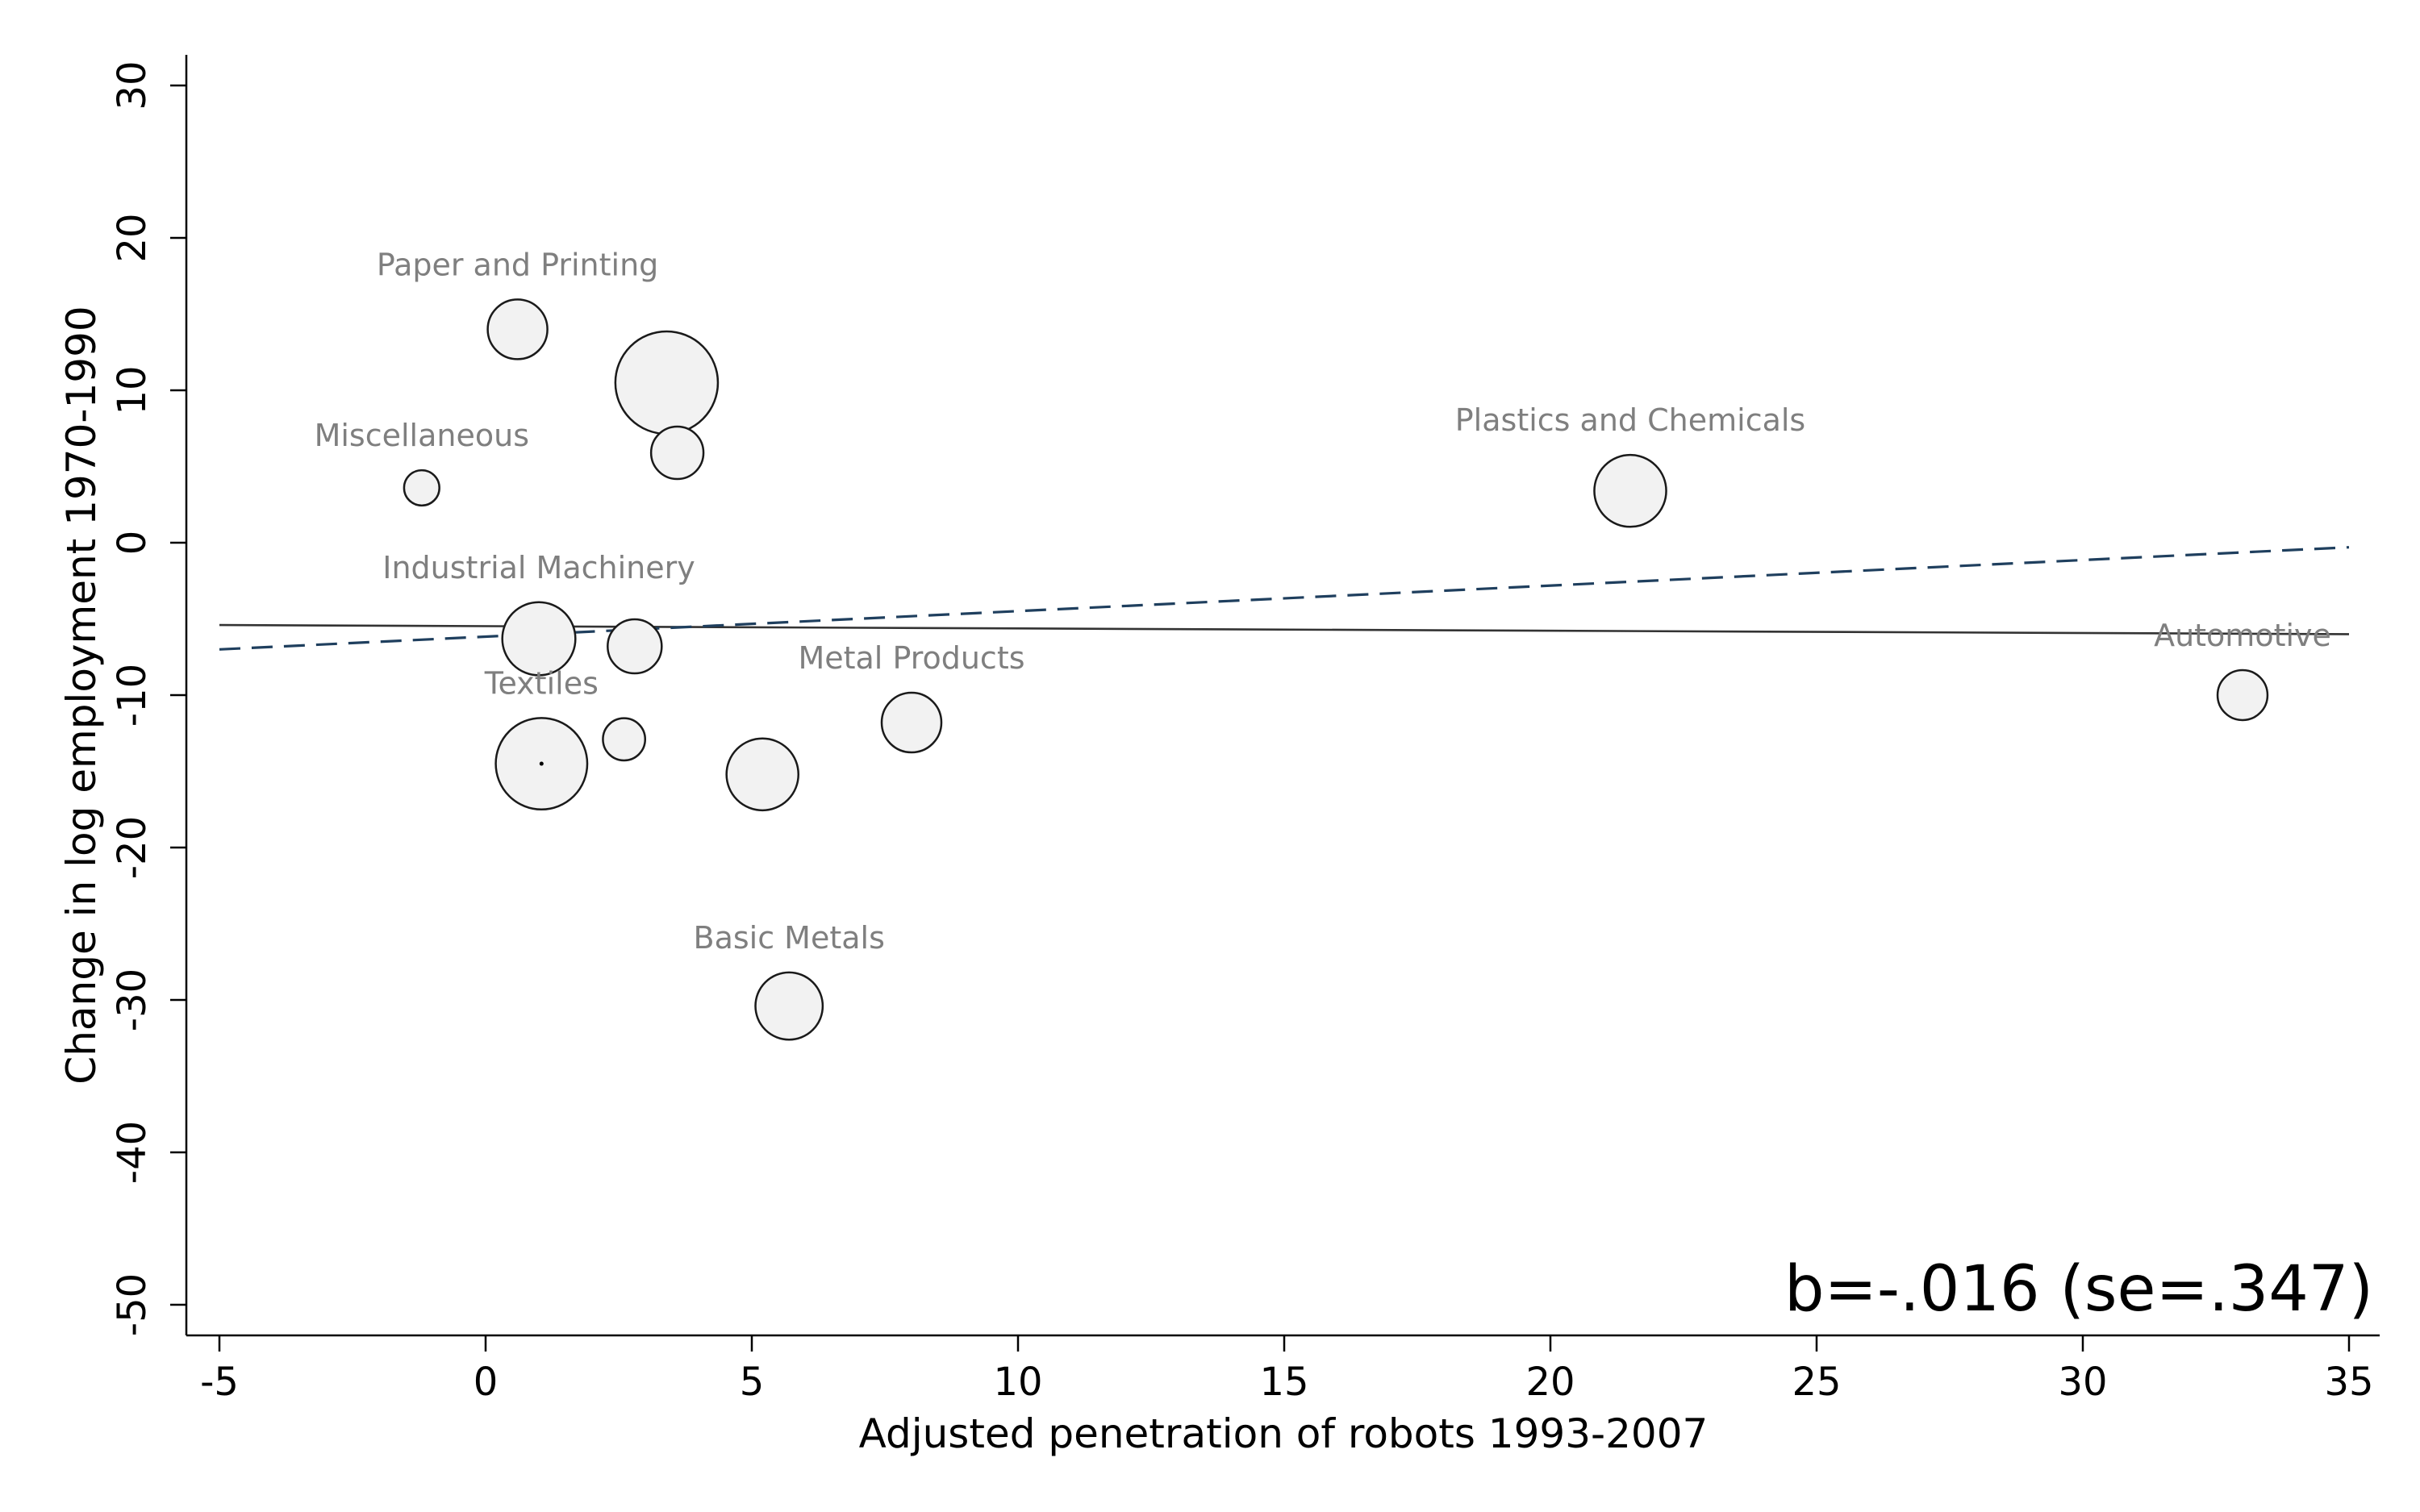  I want to click on y-tick-label: 30, so click(132, 85).